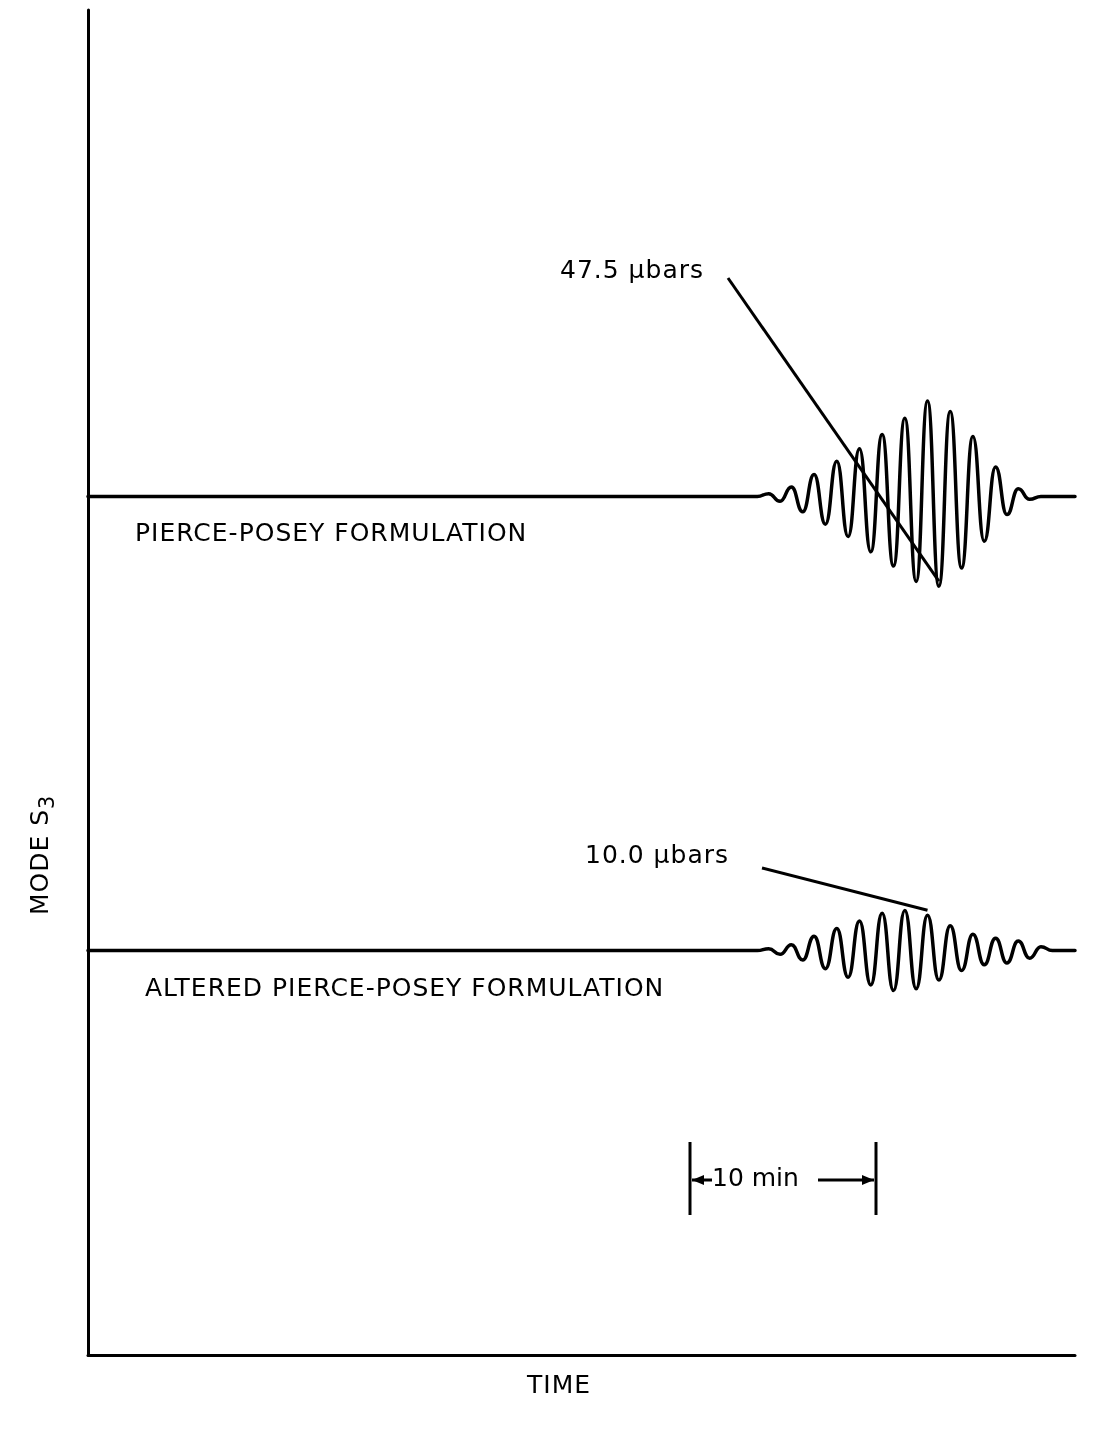 The image size is (1095, 1429). What do you see at coordinates (405, 987) in the screenshot?
I see `series-label: ALTERED PIERCE-POSEY FORMULATION` at bounding box center [405, 987].